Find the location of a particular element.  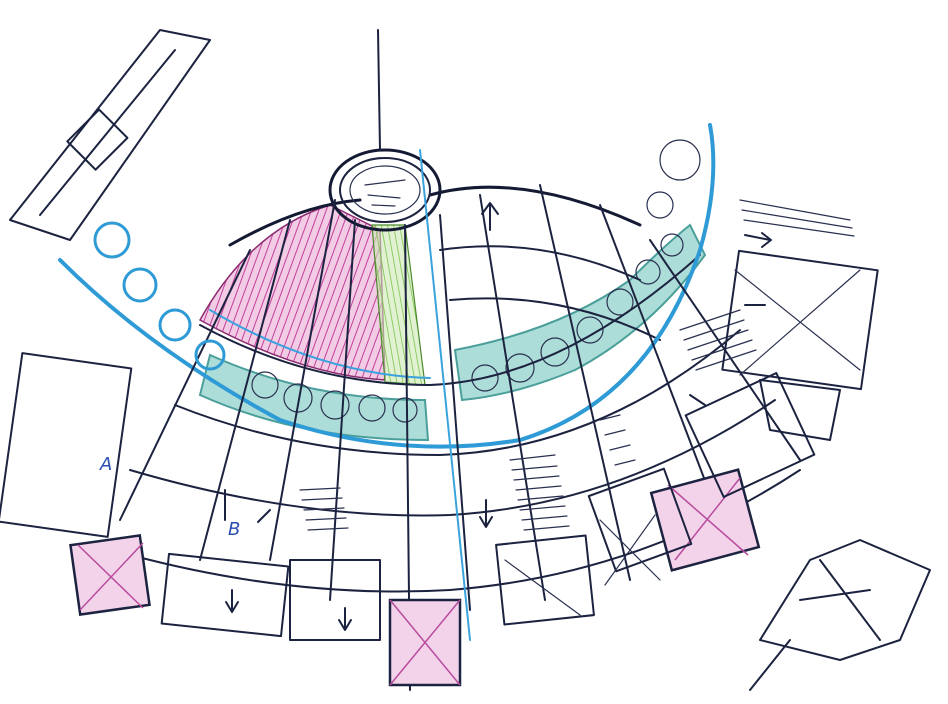

tree-row-left is located at coordinates (334, 397).